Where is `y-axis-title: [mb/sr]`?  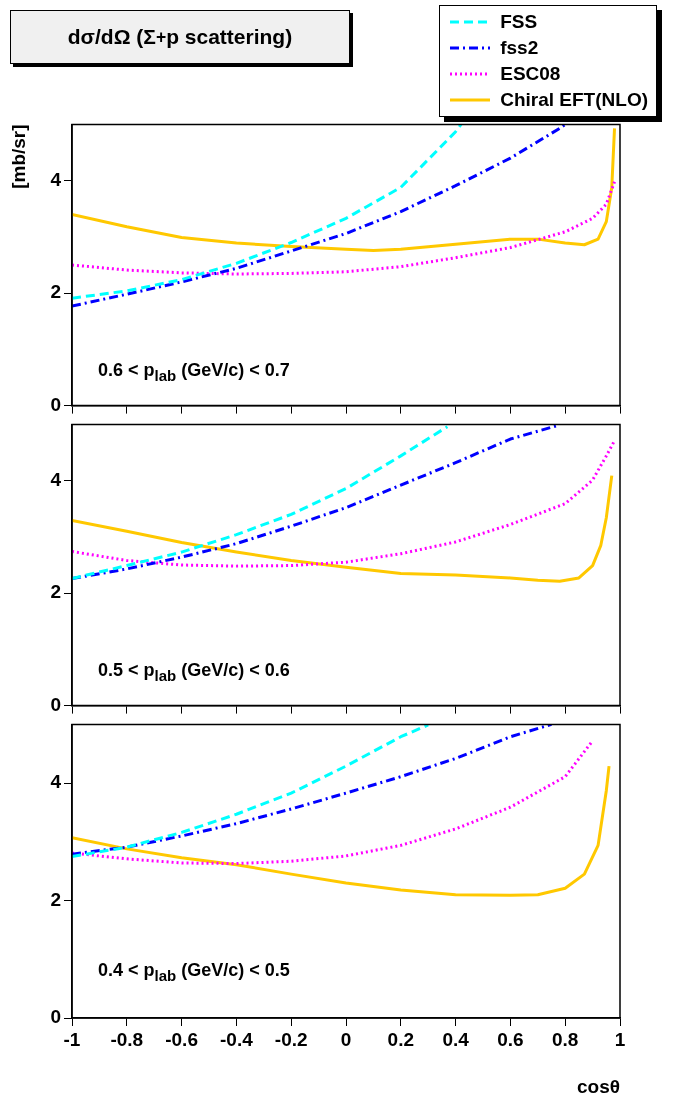
y-axis-title: [mb/sr] is located at coordinates (18, 156).